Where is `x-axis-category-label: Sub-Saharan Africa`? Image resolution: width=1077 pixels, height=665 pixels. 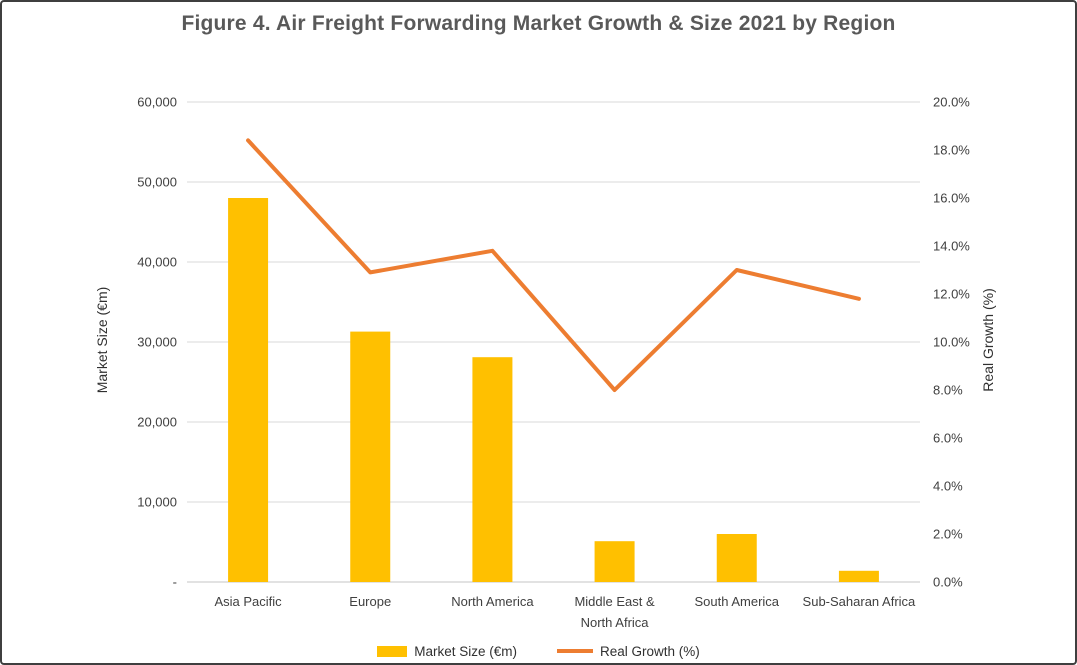
x-axis-category-label: Sub-Saharan Africa is located at coordinates (860, 601).